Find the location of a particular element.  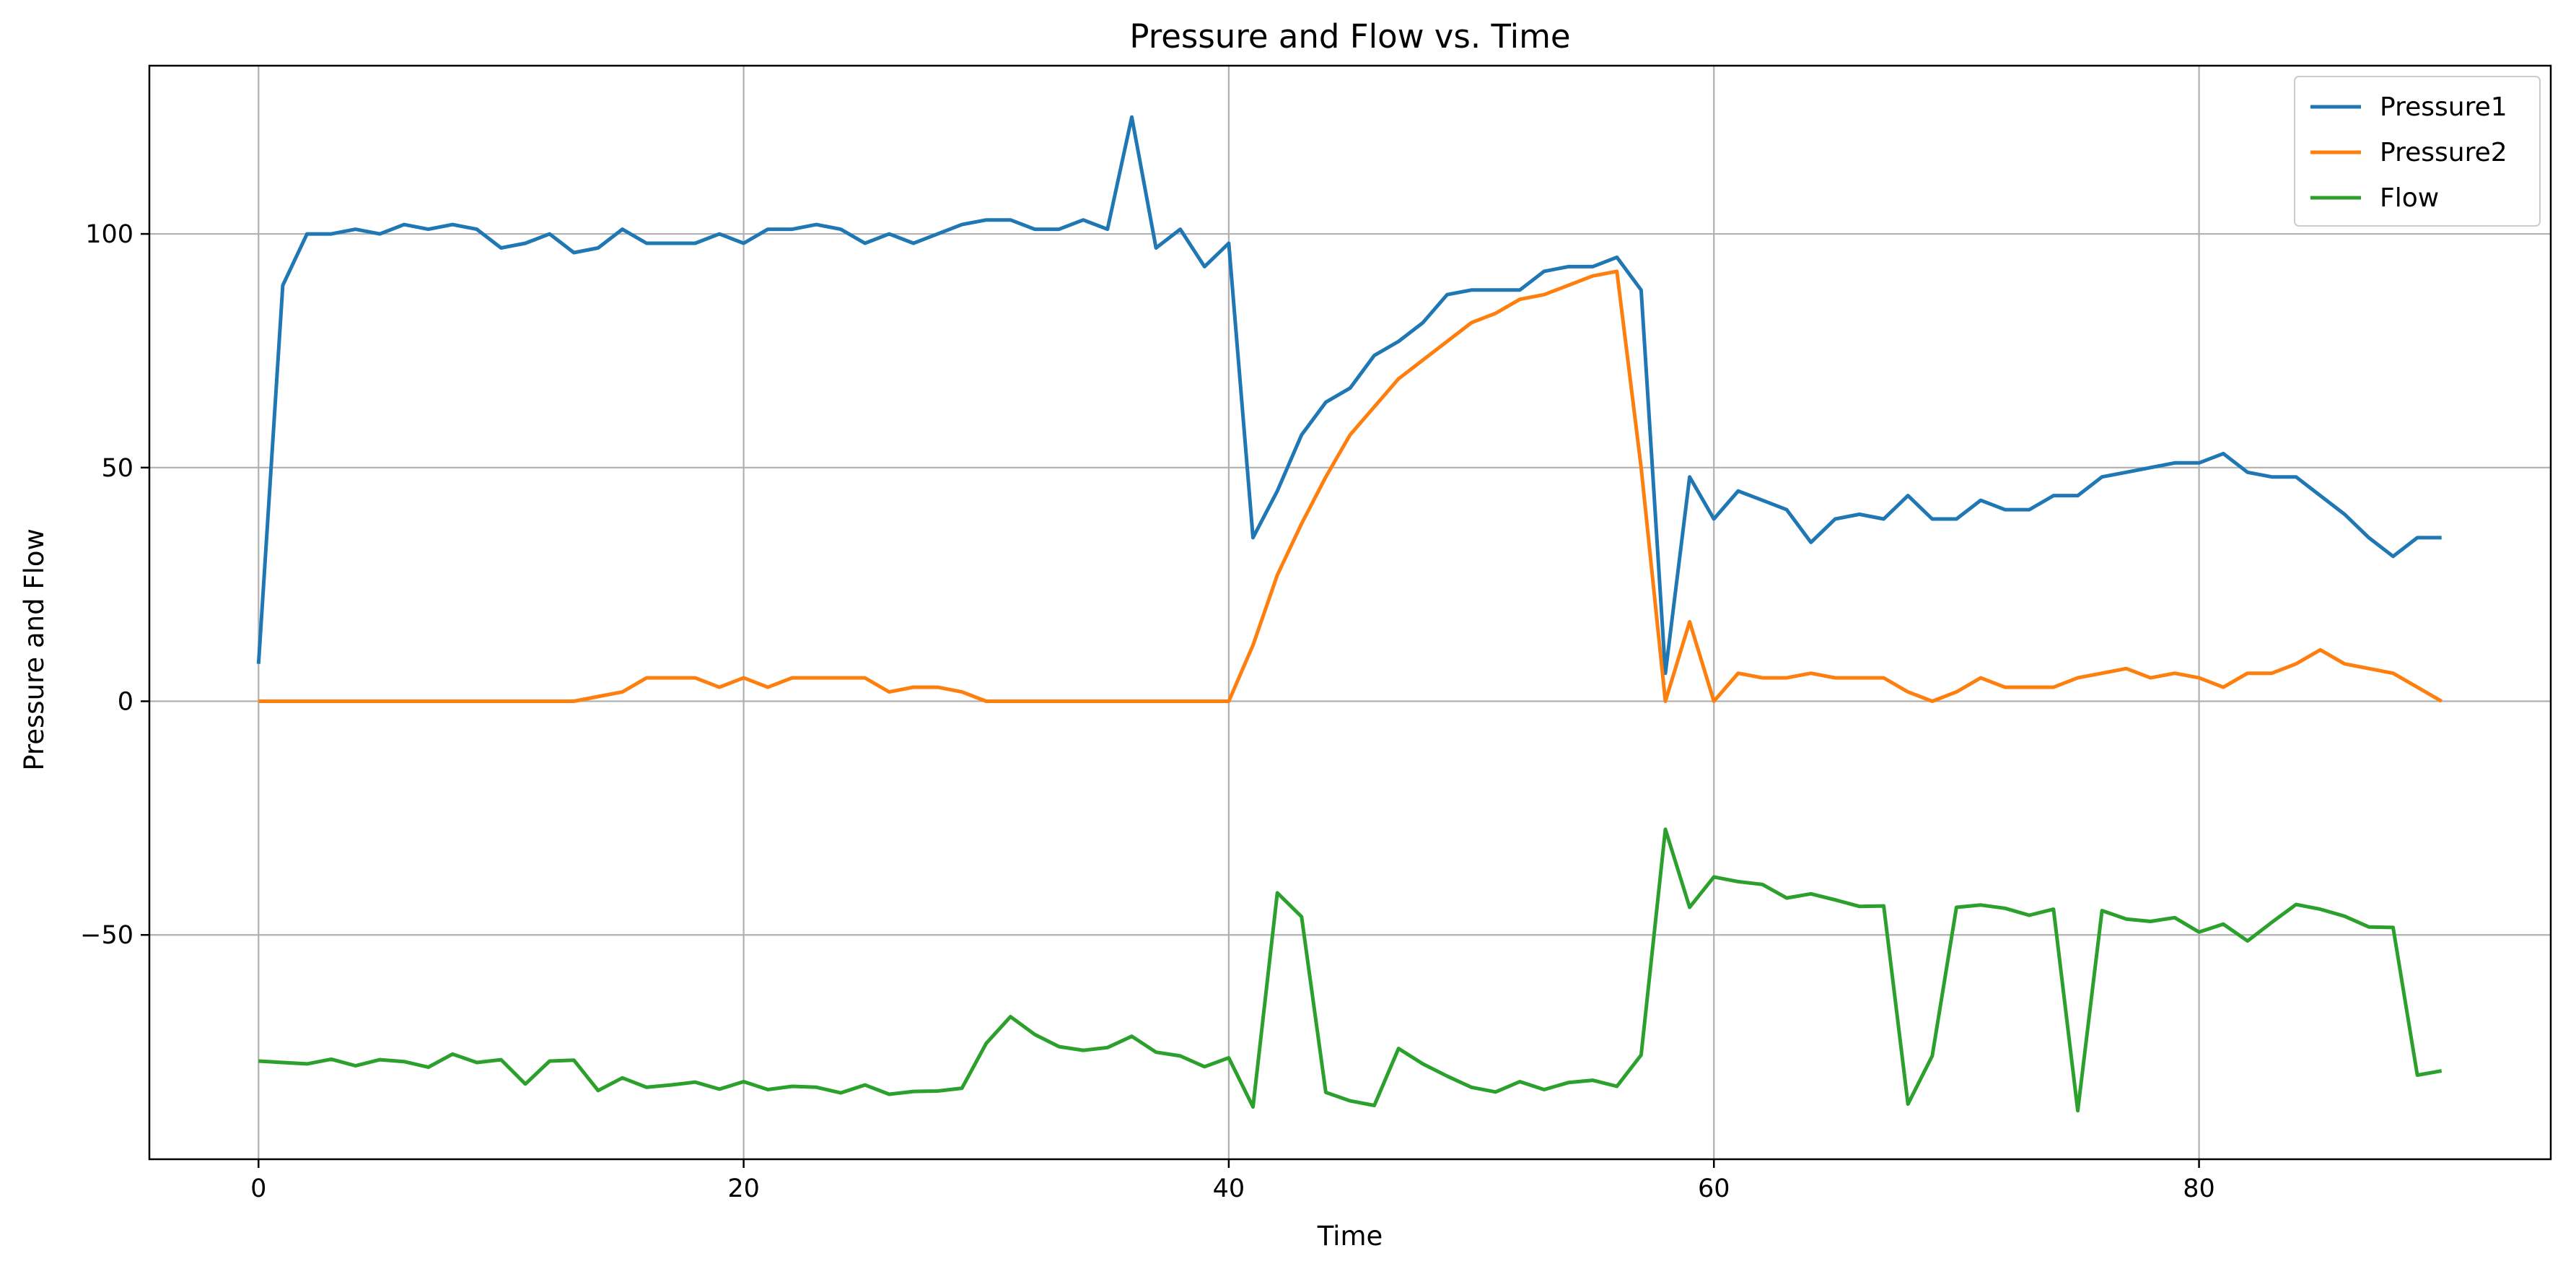

legend-box is located at coordinates (2417, 151).